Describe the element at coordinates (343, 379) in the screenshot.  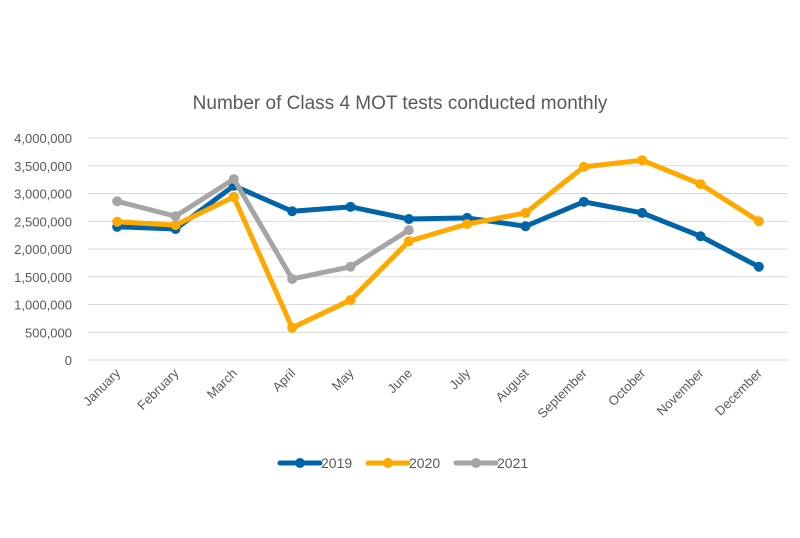
I see `x-tick-label: May` at that location.